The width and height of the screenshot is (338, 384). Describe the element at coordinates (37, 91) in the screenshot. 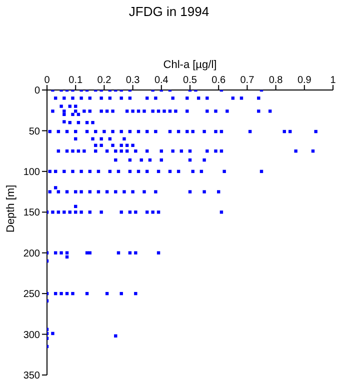

I see `y-tick-label: 0` at that location.